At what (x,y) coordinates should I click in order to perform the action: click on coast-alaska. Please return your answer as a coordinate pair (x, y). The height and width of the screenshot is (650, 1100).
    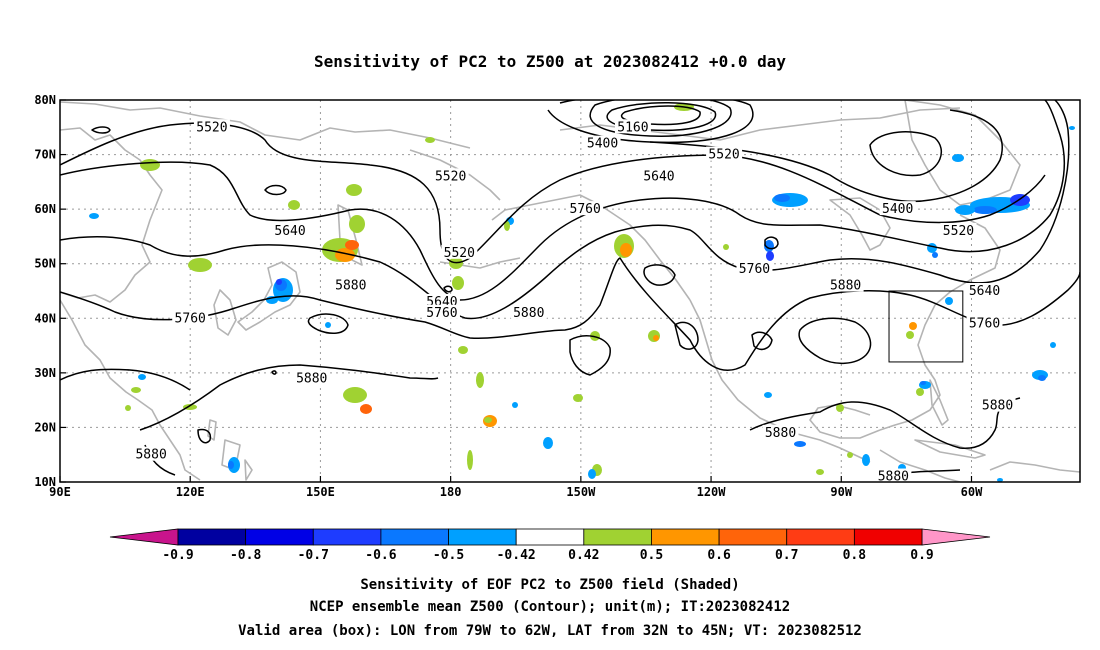
    Looking at the image, I should click on (591, 247).